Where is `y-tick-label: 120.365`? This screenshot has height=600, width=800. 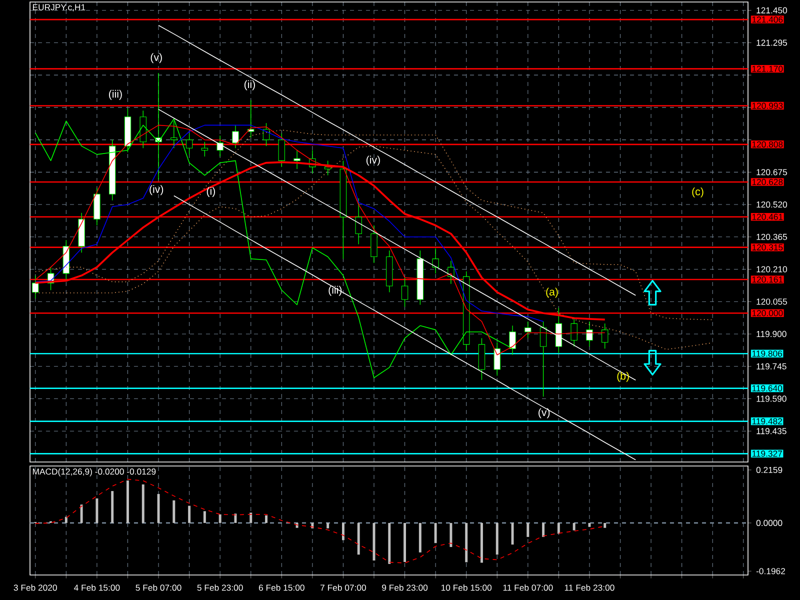
y-tick-label: 120.365 is located at coordinates (772, 237).